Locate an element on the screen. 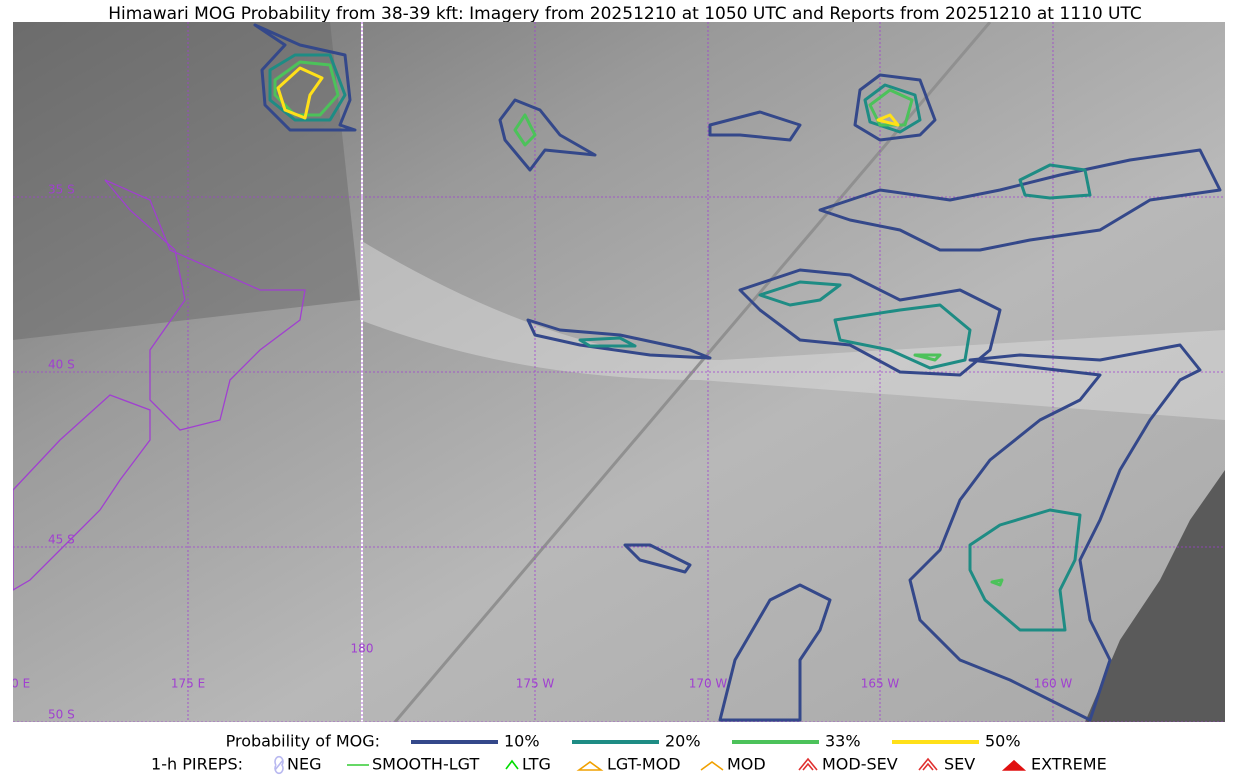 The height and width of the screenshot is (782, 1250). lon-label: 175 E is located at coordinates (188, 684).